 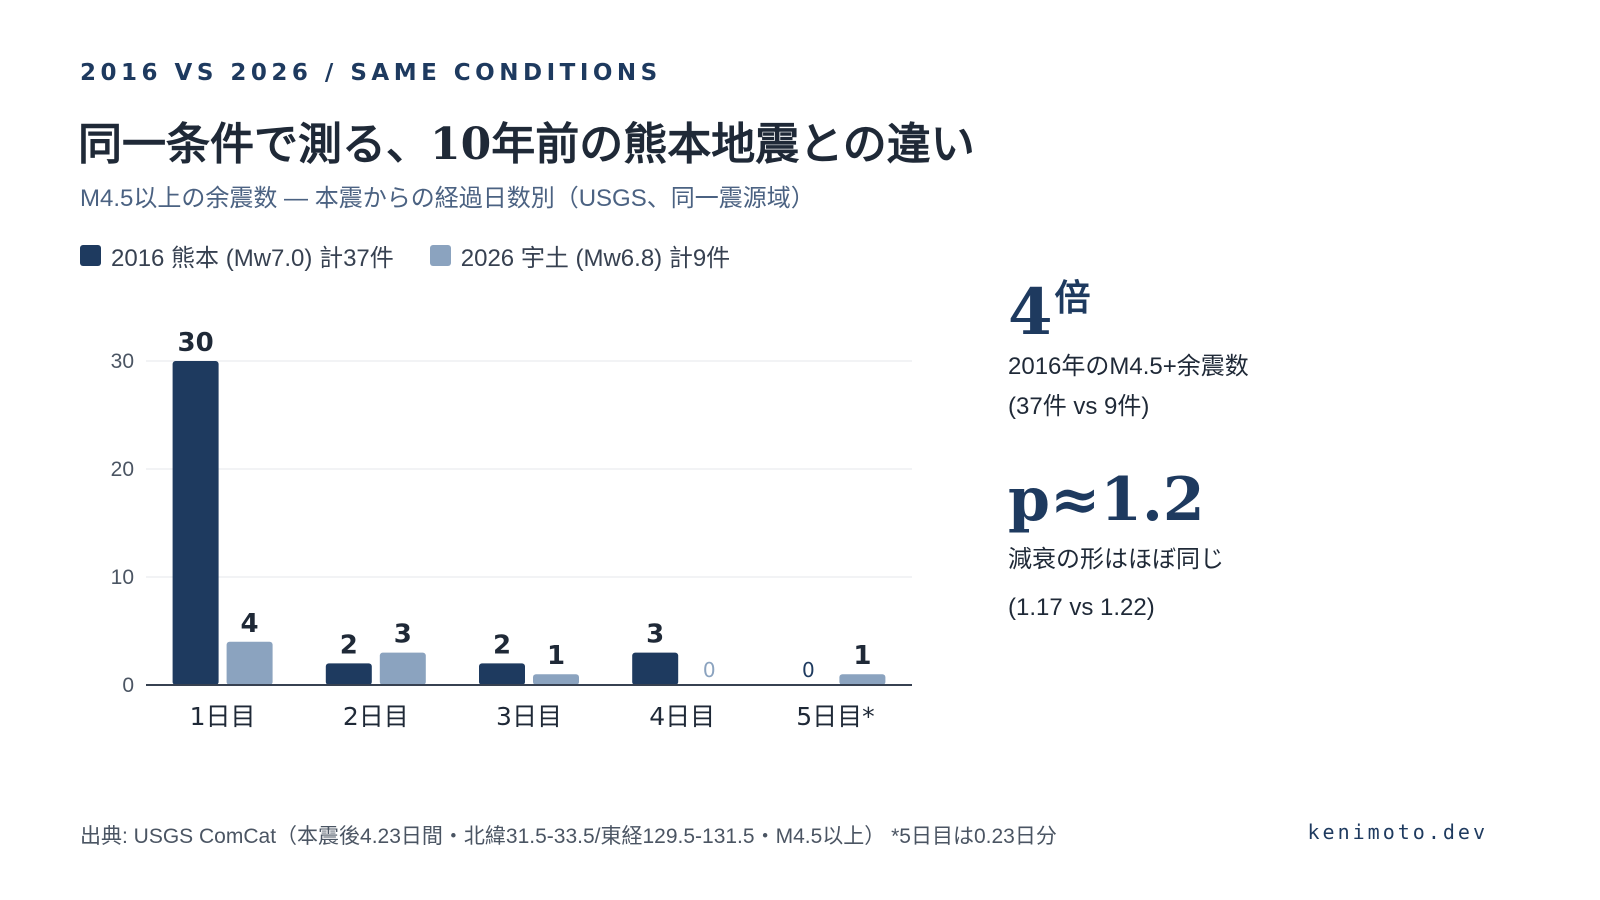 I want to click on stat-ratio-number: 4, so click(x=1030, y=312).